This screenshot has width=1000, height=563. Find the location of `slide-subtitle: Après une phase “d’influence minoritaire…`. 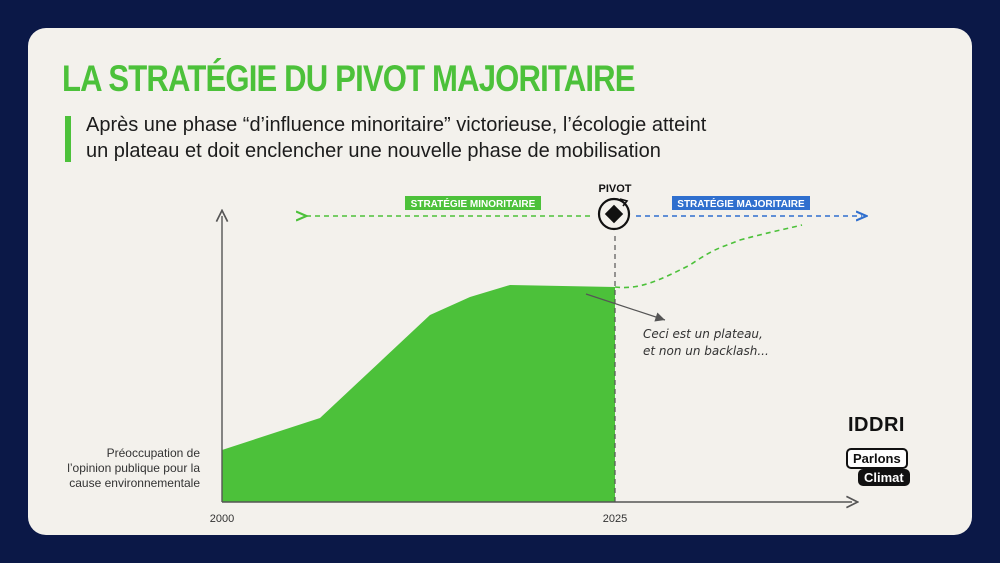

slide-subtitle: Après une phase “d’influence minoritaire… is located at coordinates (476, 138).